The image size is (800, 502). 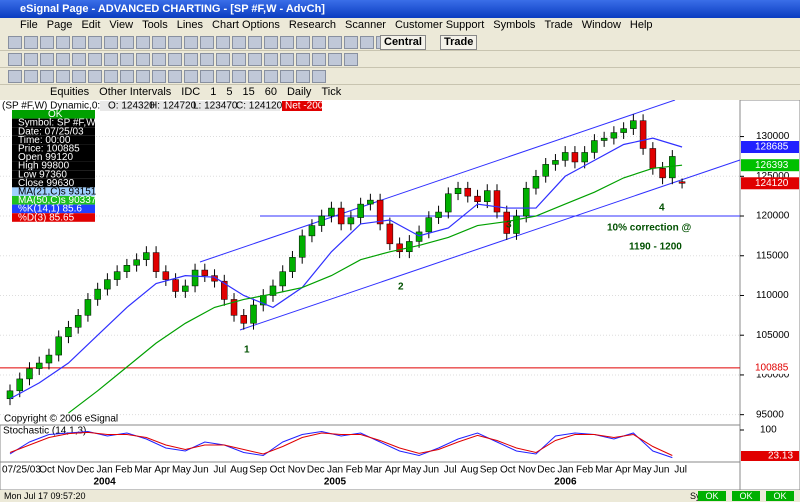 I want to click on menu-item: Lines, so click(x=190, y=25).